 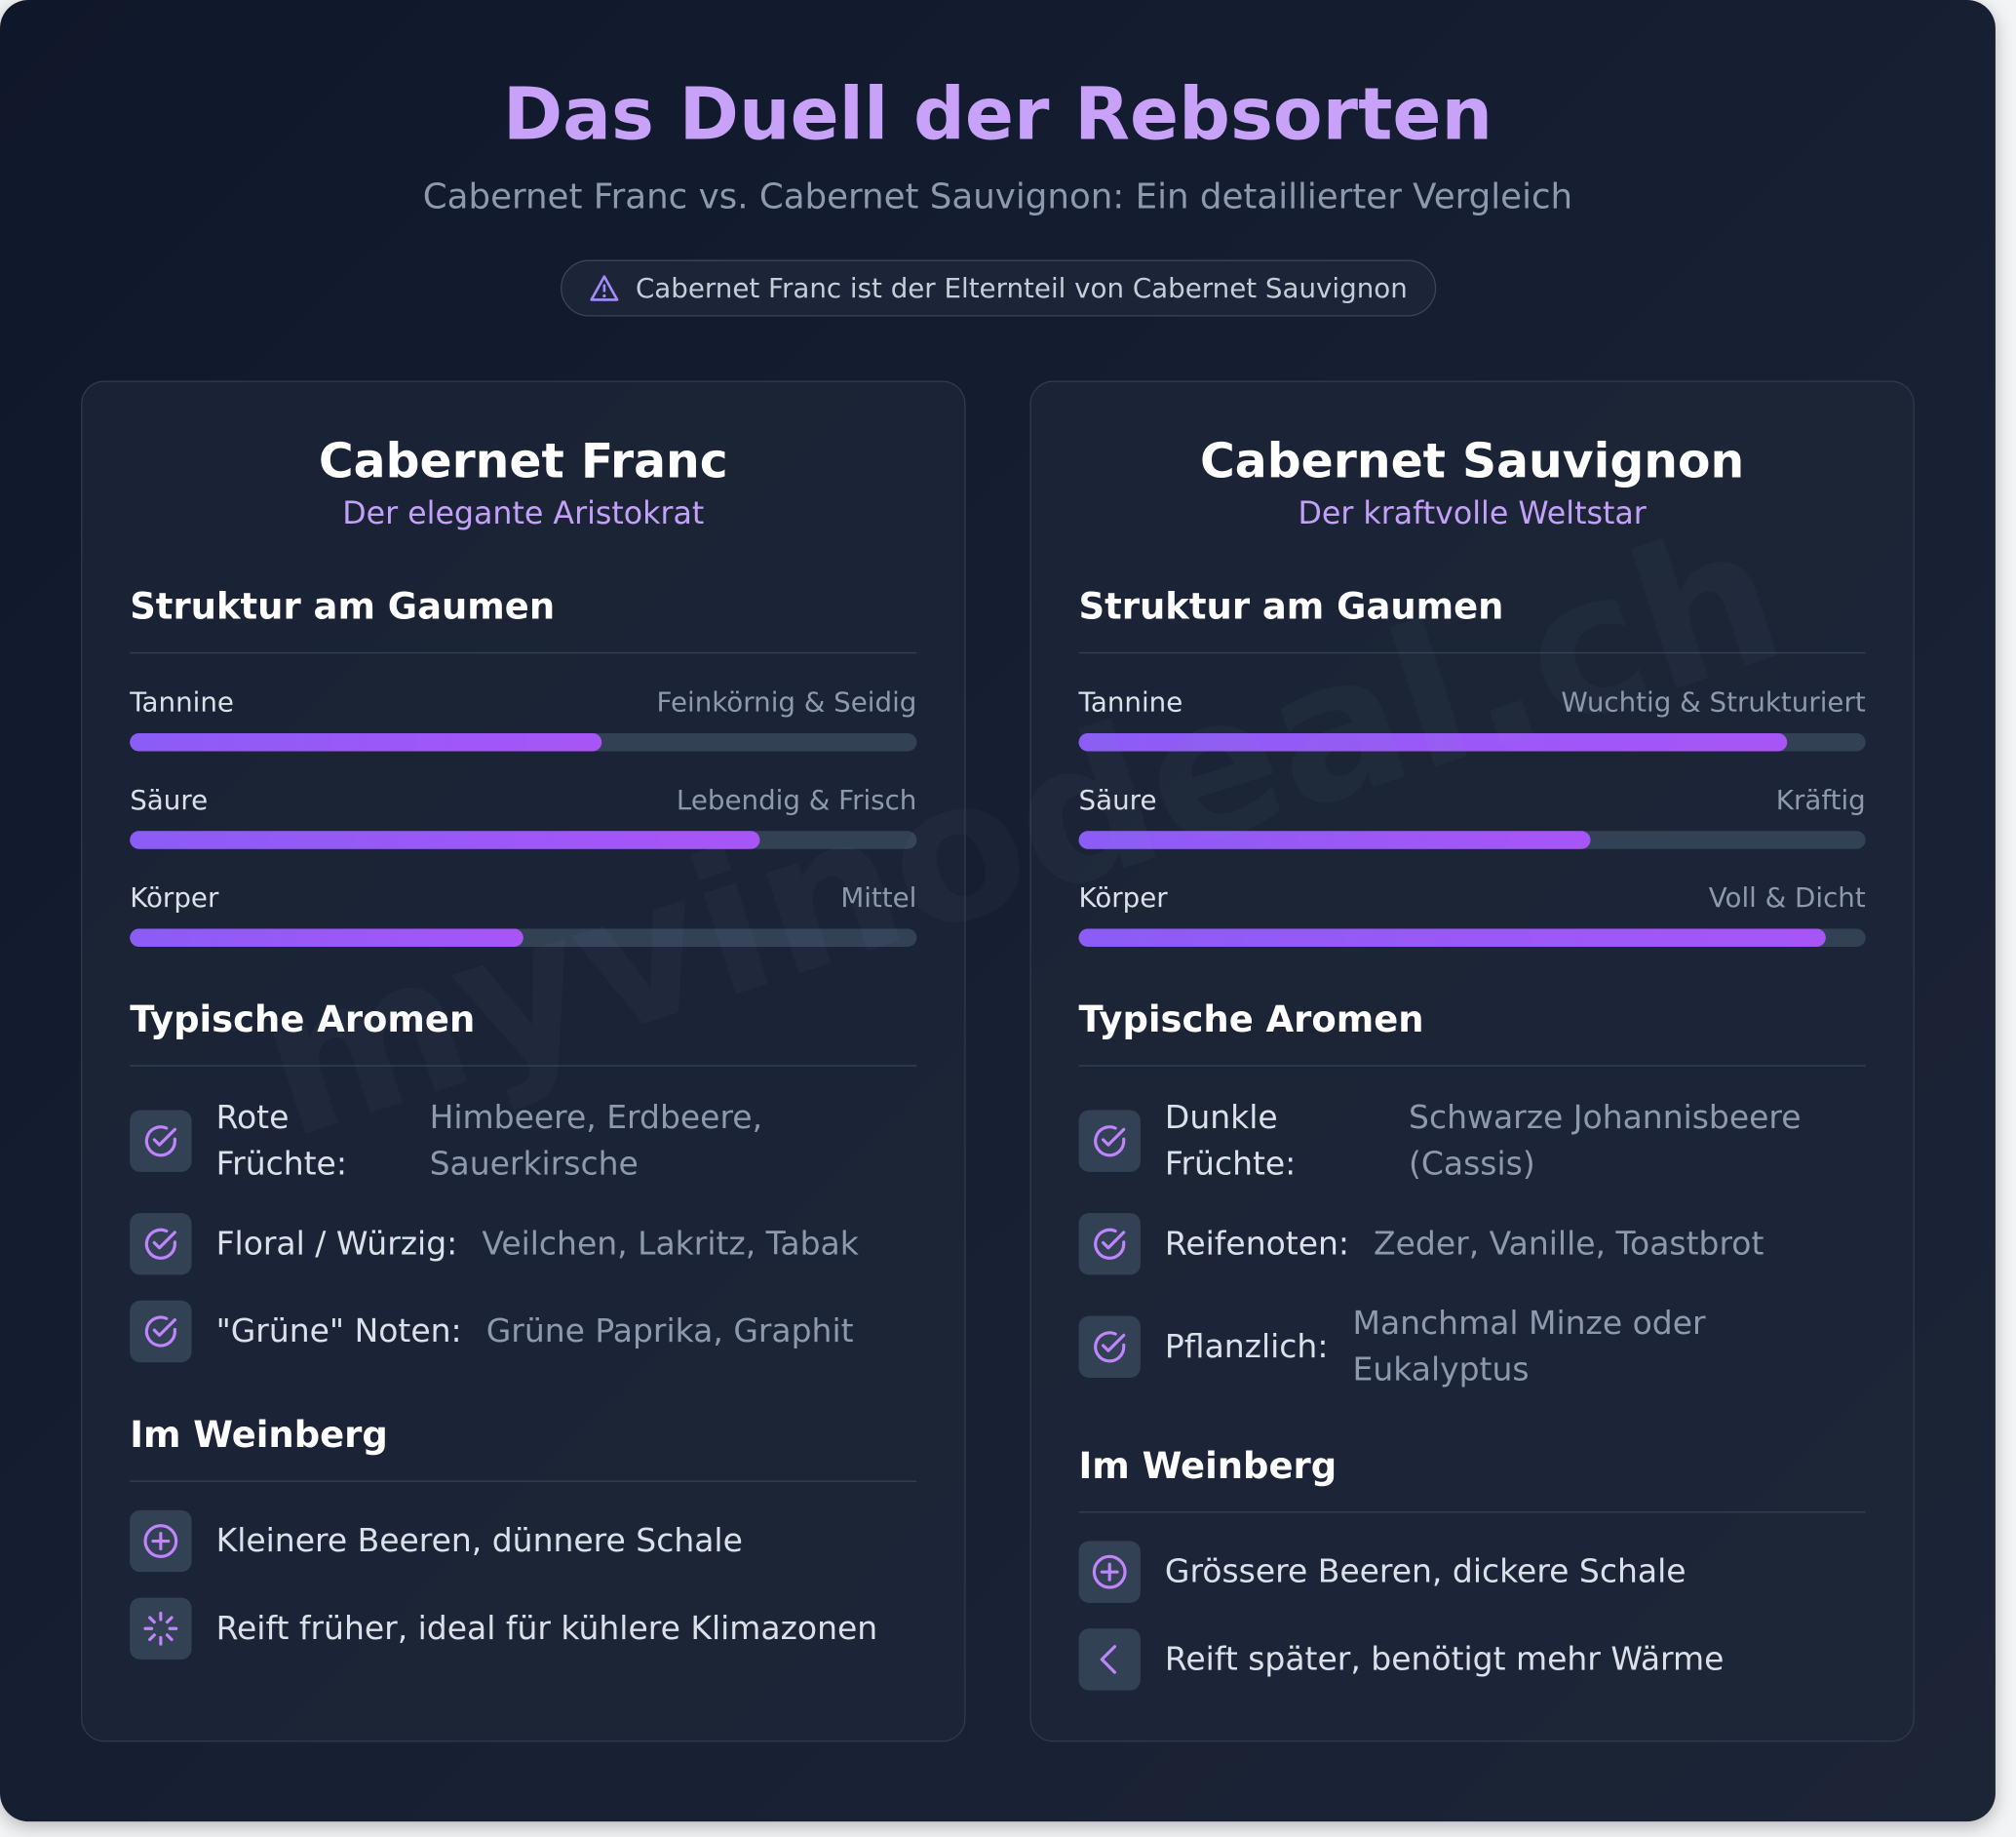 I want to click on structure-labels: Tannine Wuchtig & Strukturiert, so click(x=1472, y=702).